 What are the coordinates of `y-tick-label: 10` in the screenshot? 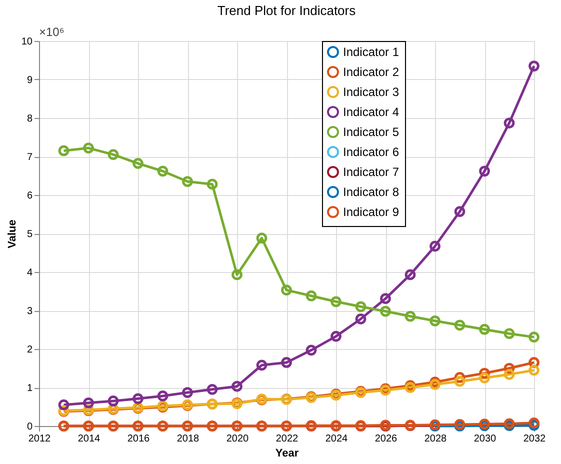 It's located at (27, 42).